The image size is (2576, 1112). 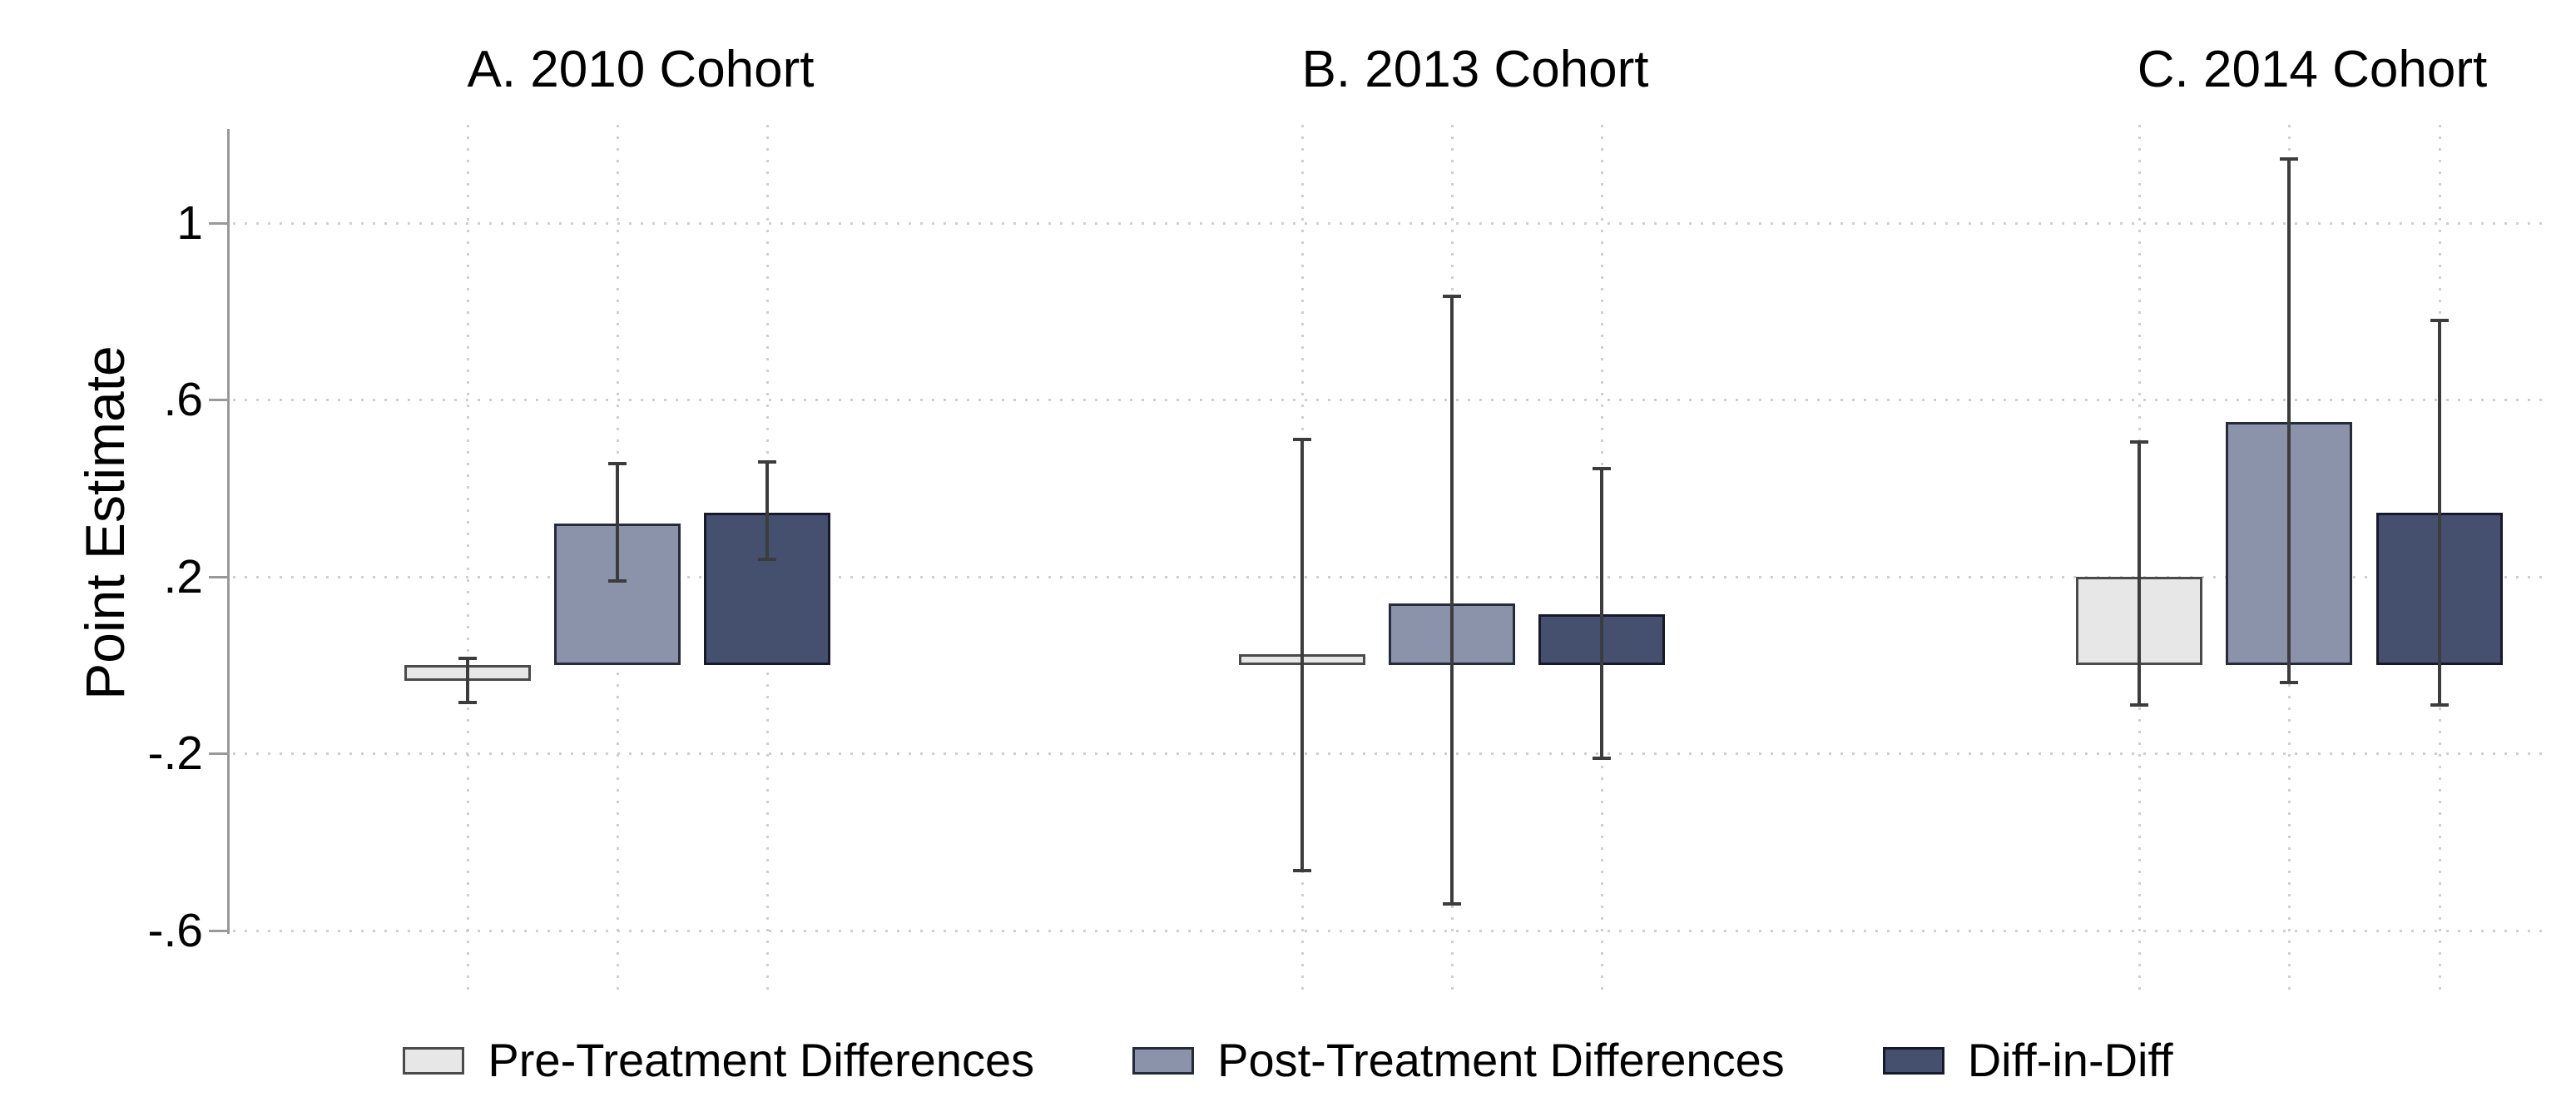 I want to click on y-tick-label: .6, so click(x=183, y=400).